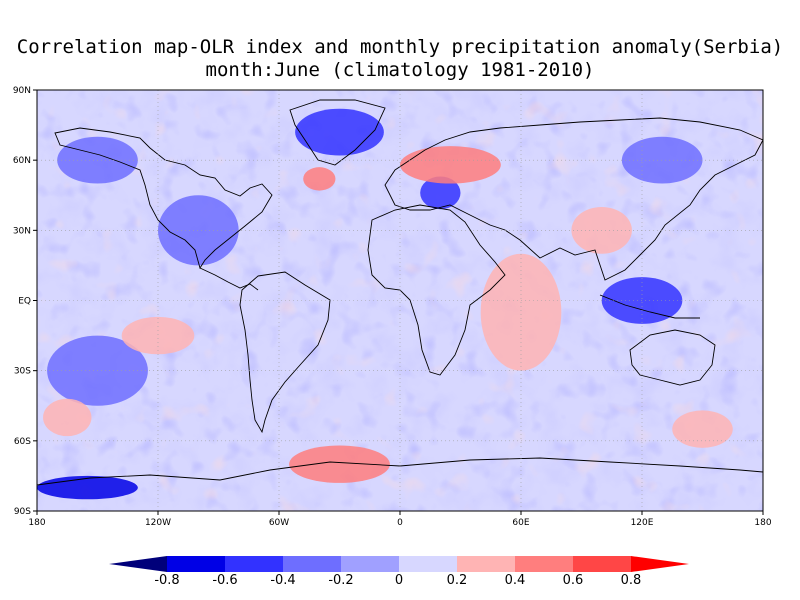 This screenshot has height=600, width=800. What do you see at coordinates (229, 279) in the screenshot?
I see `central-america-coast` at bounding box center [229, 279].